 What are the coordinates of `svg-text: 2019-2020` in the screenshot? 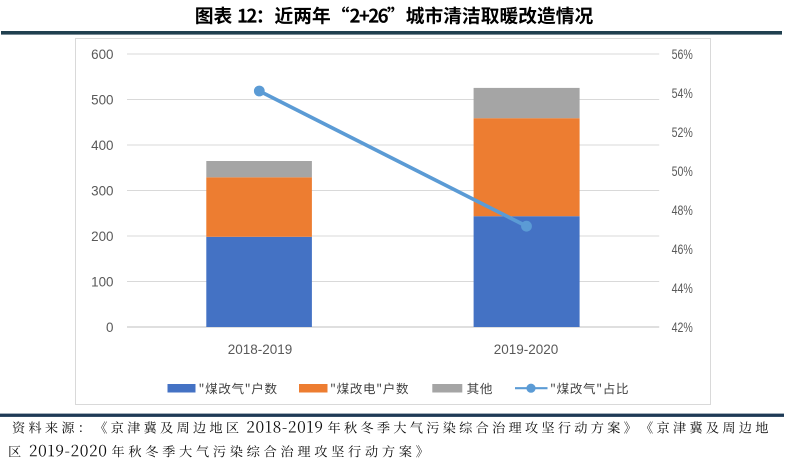 It's located at (526, 349).